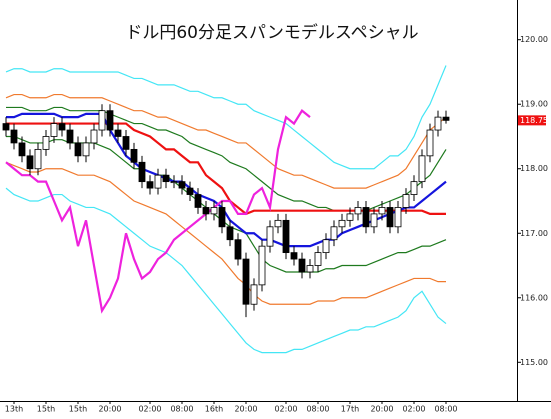  What do you see at coordinates (534, 39) in the screenshot?
I see `y-tick-label: 120.00` at bounding box center [534, 39].